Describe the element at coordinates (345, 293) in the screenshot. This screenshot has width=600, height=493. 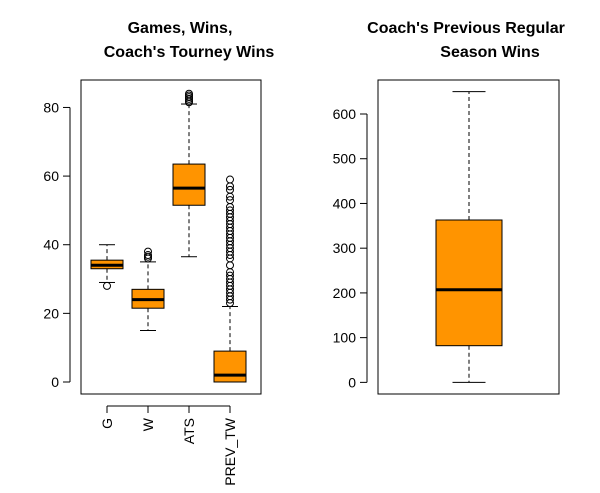
I see `y-tick-label: 200` at that location.